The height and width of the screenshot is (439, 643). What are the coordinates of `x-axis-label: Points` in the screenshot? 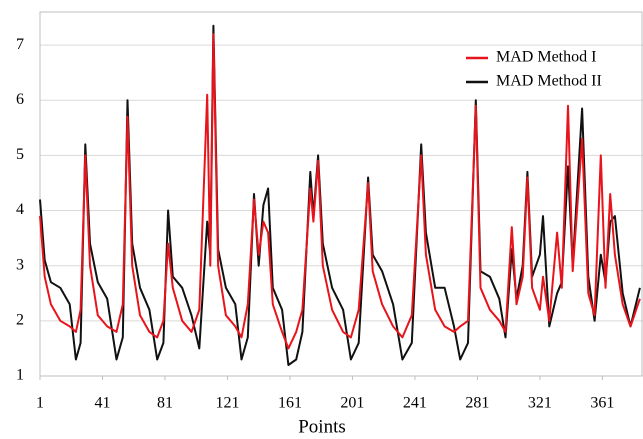 It's located at (322, 426).